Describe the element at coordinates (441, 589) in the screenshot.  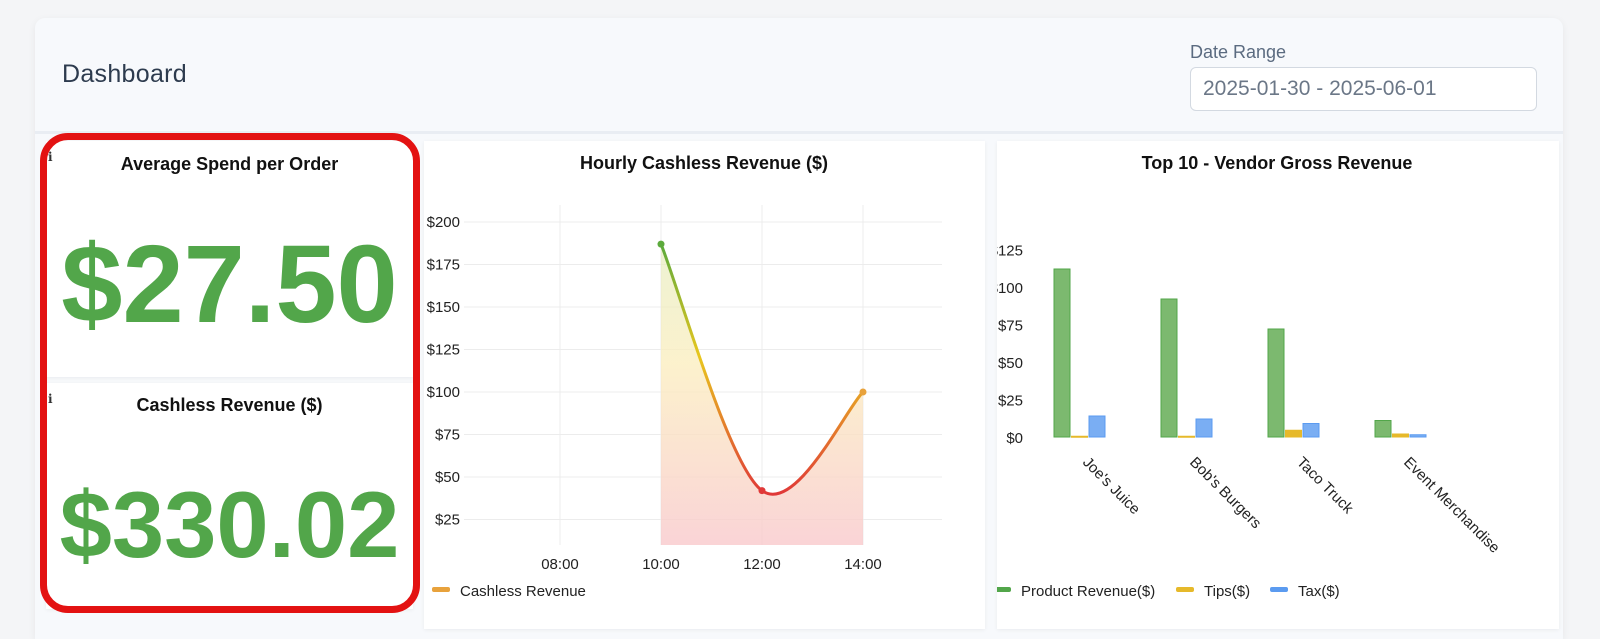
I see `legend-swatch-cashless` at that location.